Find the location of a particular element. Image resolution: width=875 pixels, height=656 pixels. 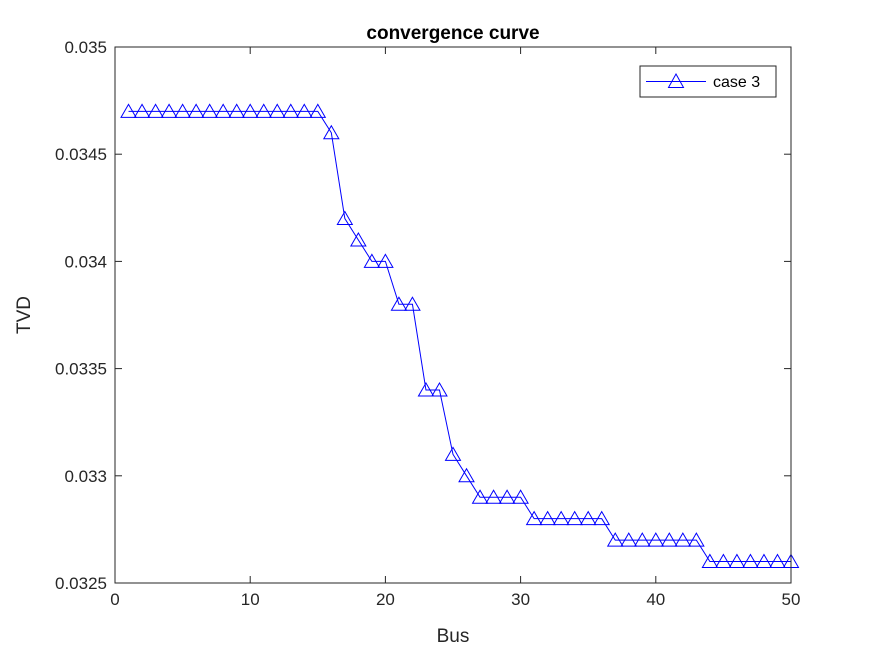

x-tick-label: 30 is located at coordinates (520, 599).